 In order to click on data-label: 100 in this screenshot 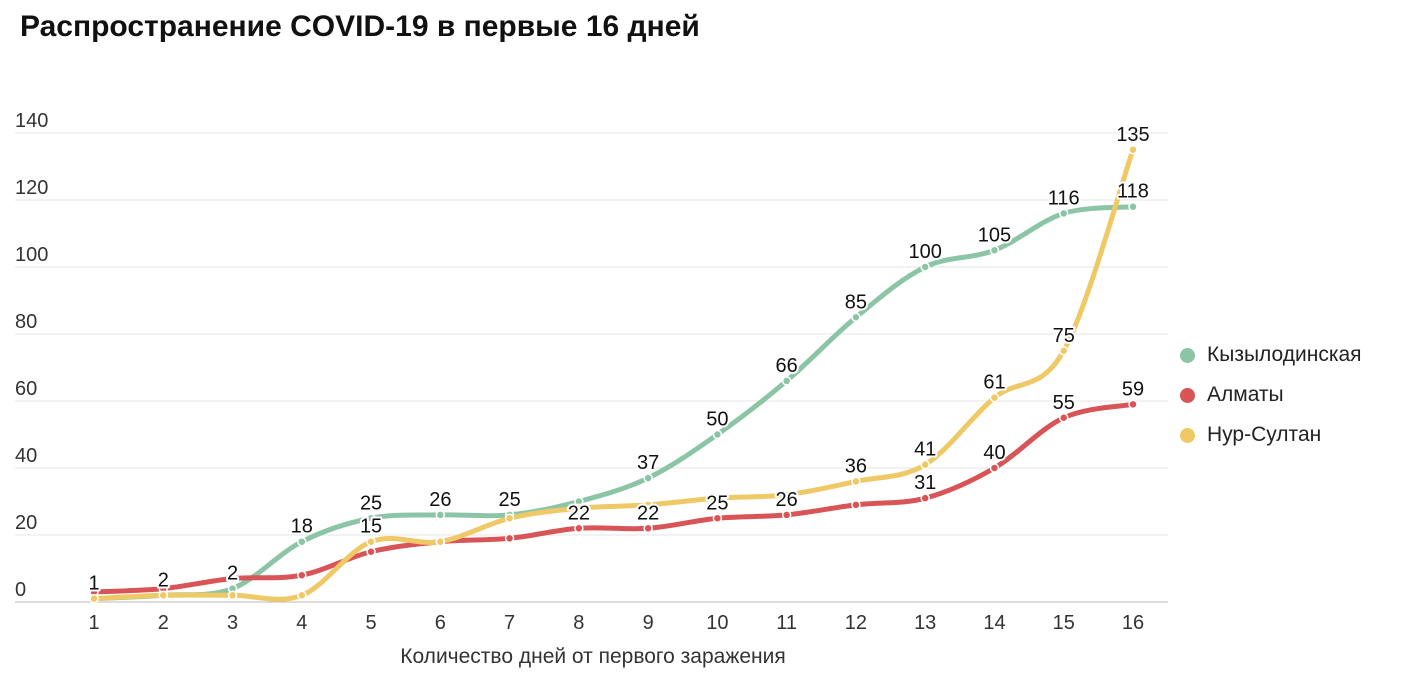, I will do `click(925, 252)`.